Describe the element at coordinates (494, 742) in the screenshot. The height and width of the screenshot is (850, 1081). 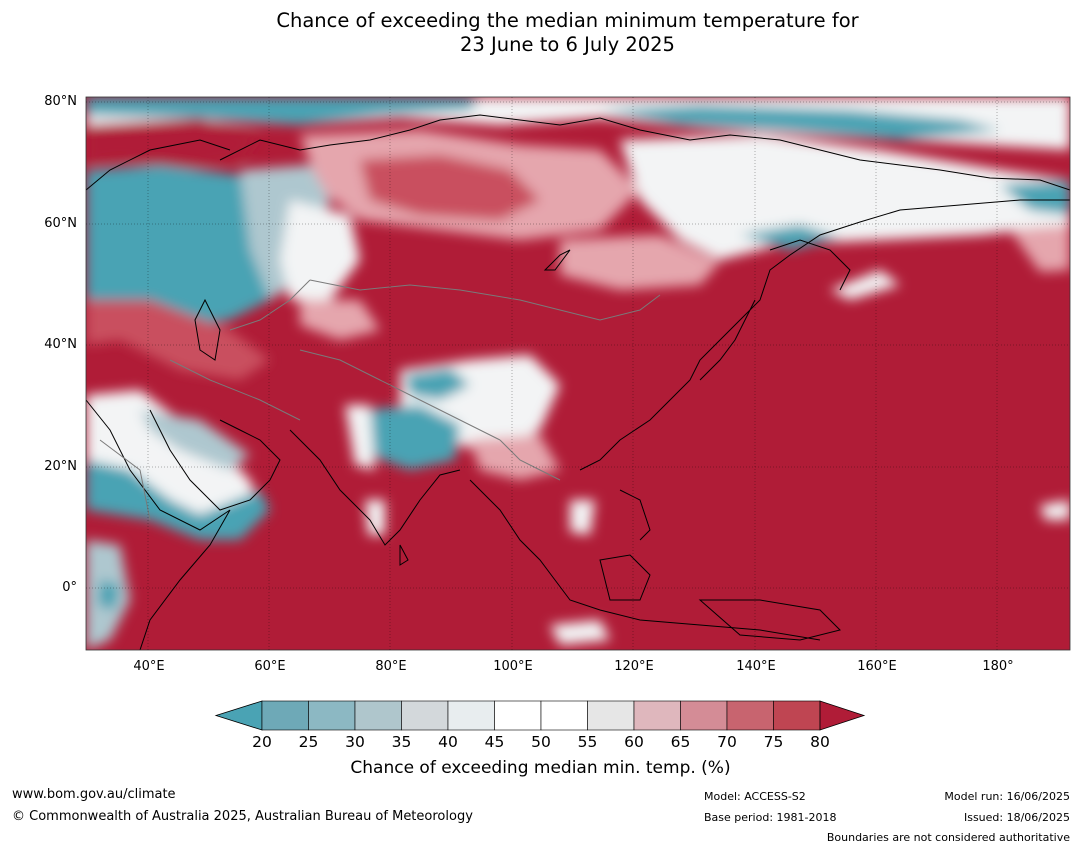
I see `colorbar-tick-label: 45` at that location.